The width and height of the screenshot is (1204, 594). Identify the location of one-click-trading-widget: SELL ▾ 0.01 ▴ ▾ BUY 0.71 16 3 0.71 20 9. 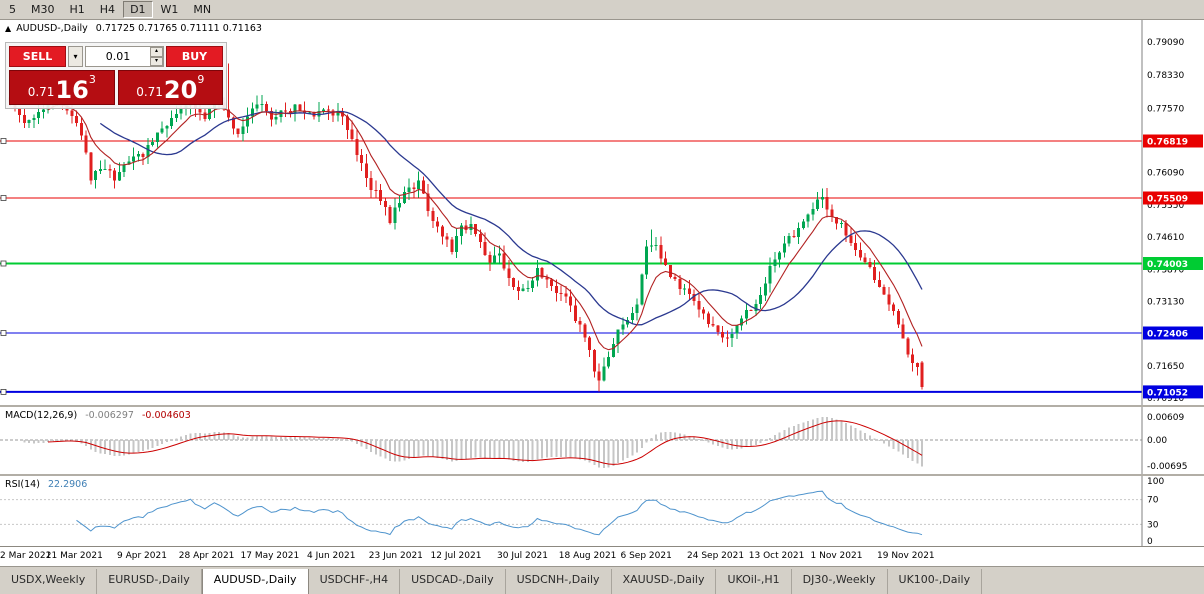
(116, 75).